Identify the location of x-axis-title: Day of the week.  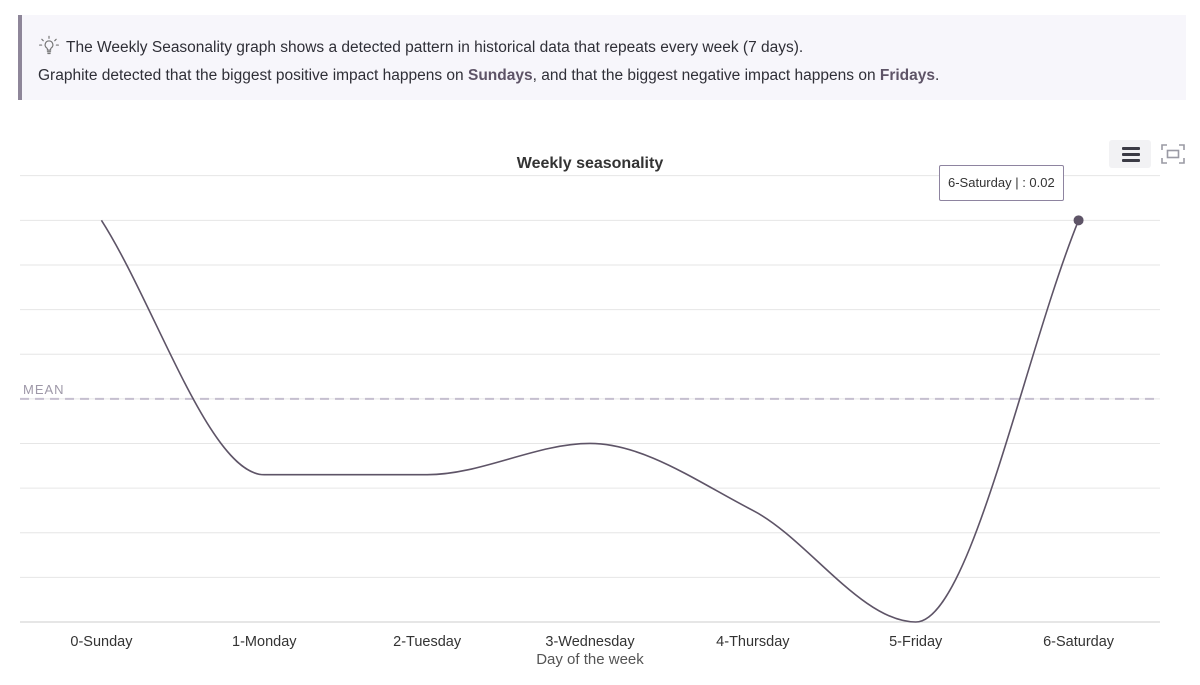
(590, 659).